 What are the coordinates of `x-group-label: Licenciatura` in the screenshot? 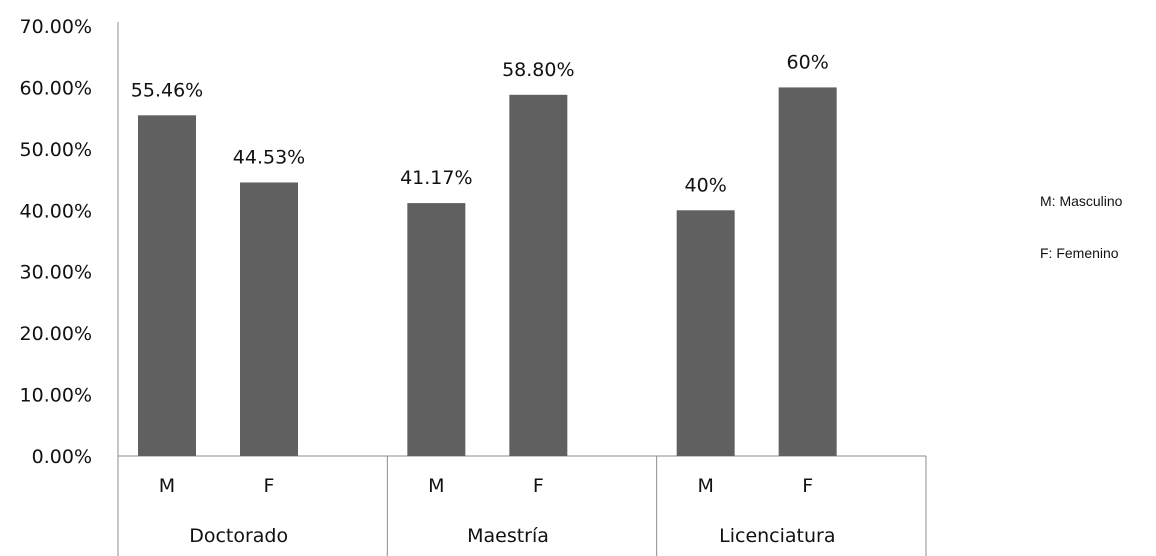 It's located at (777, 536).